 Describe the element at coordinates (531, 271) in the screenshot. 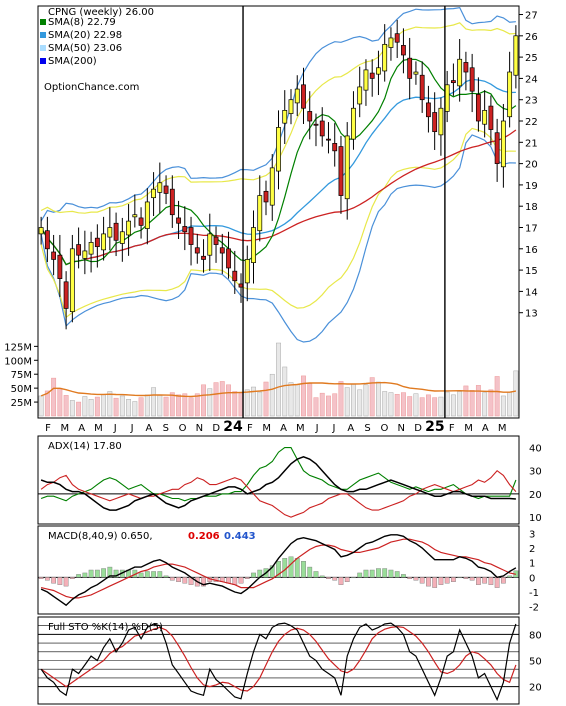

I see `price-tick-label: 15` at that location.